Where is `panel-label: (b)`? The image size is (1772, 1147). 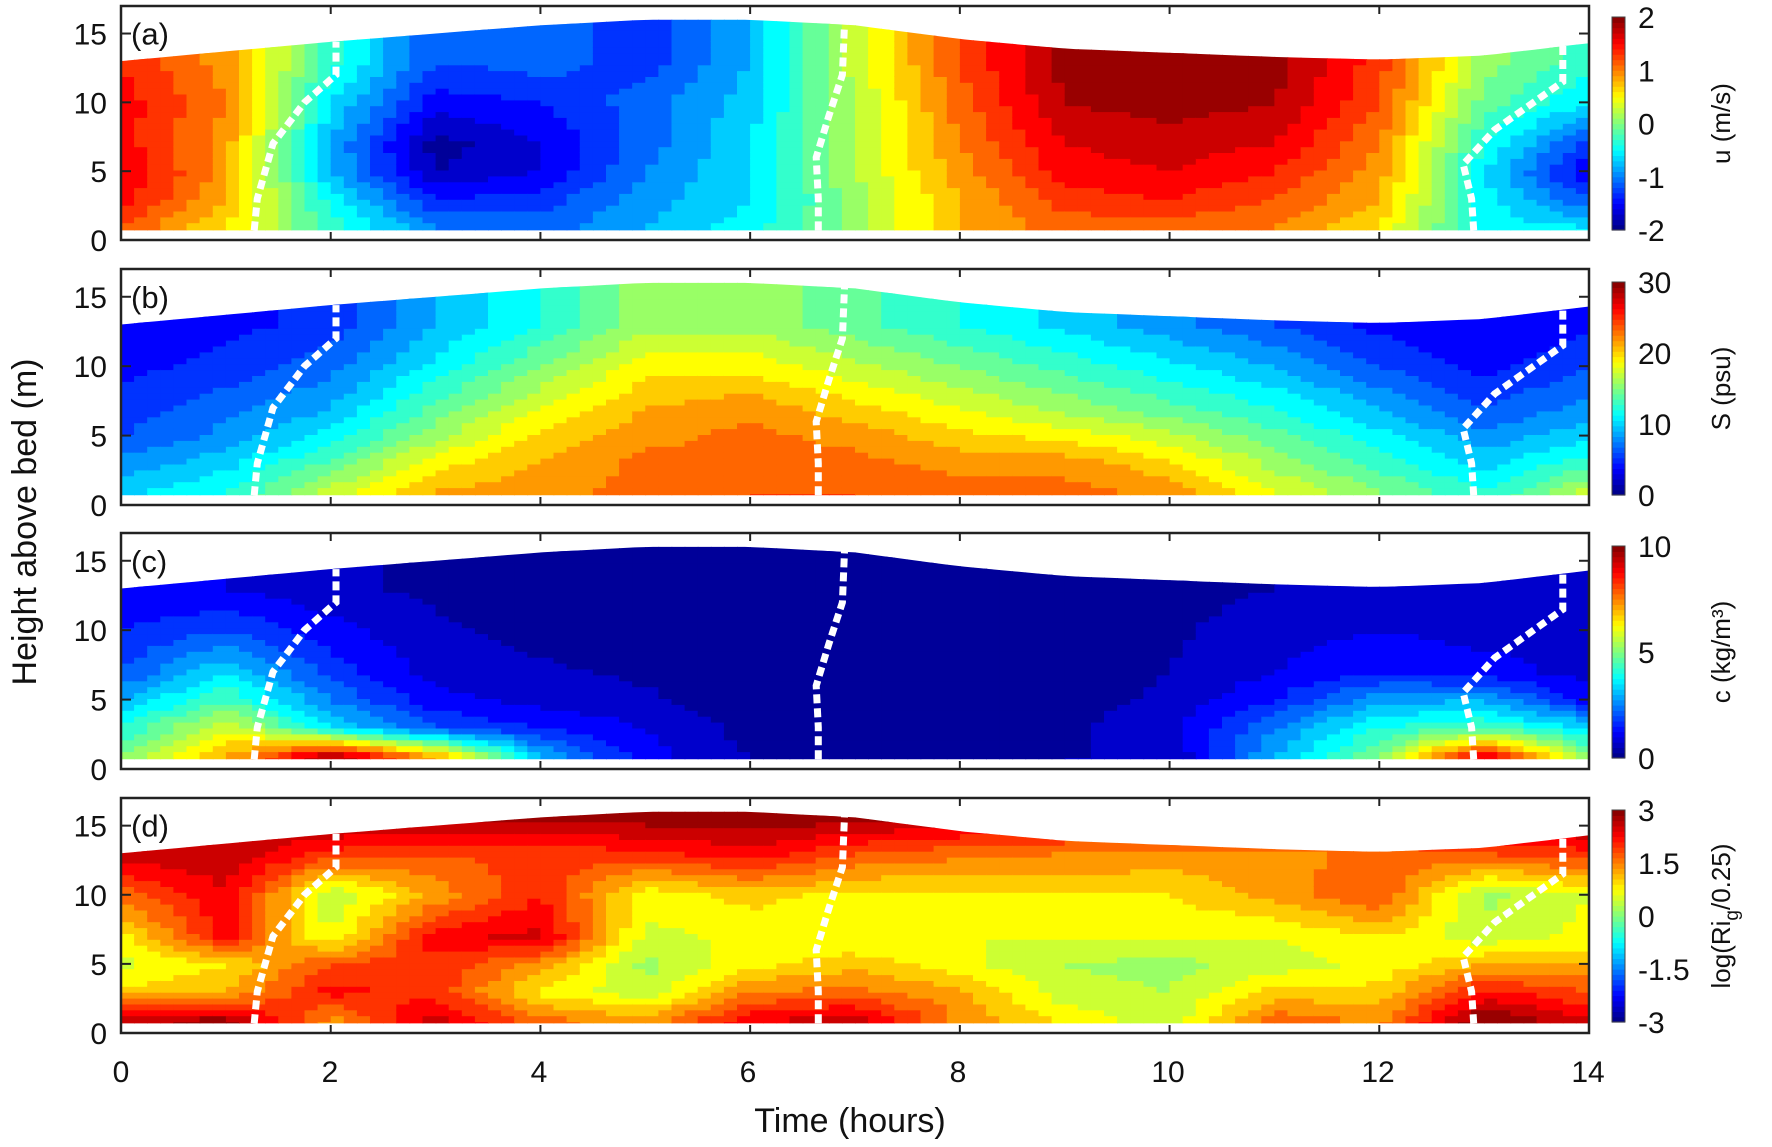
panel-label: (b) is located at coordinates (150, 297).